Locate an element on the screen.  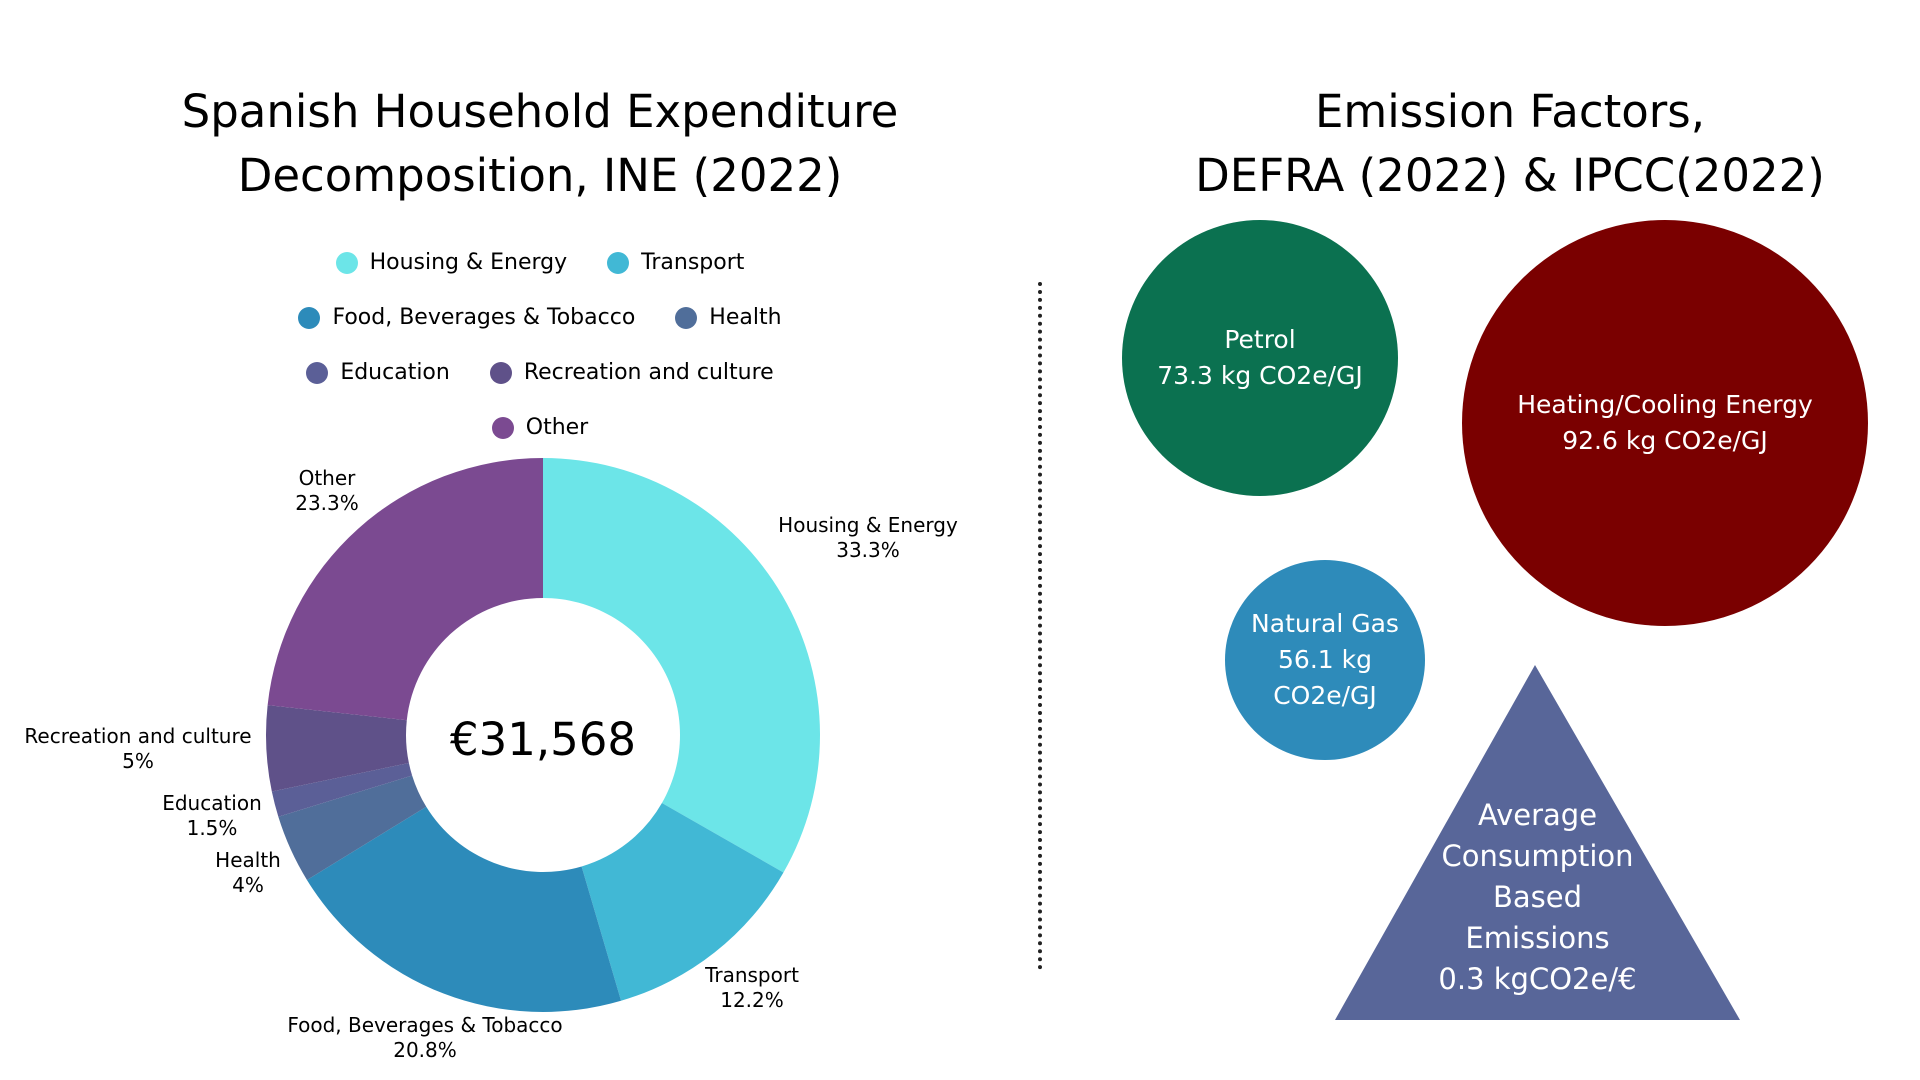
slice-label-category: Food, Beverages & Tobacco is located at coordinates (424, 1025).